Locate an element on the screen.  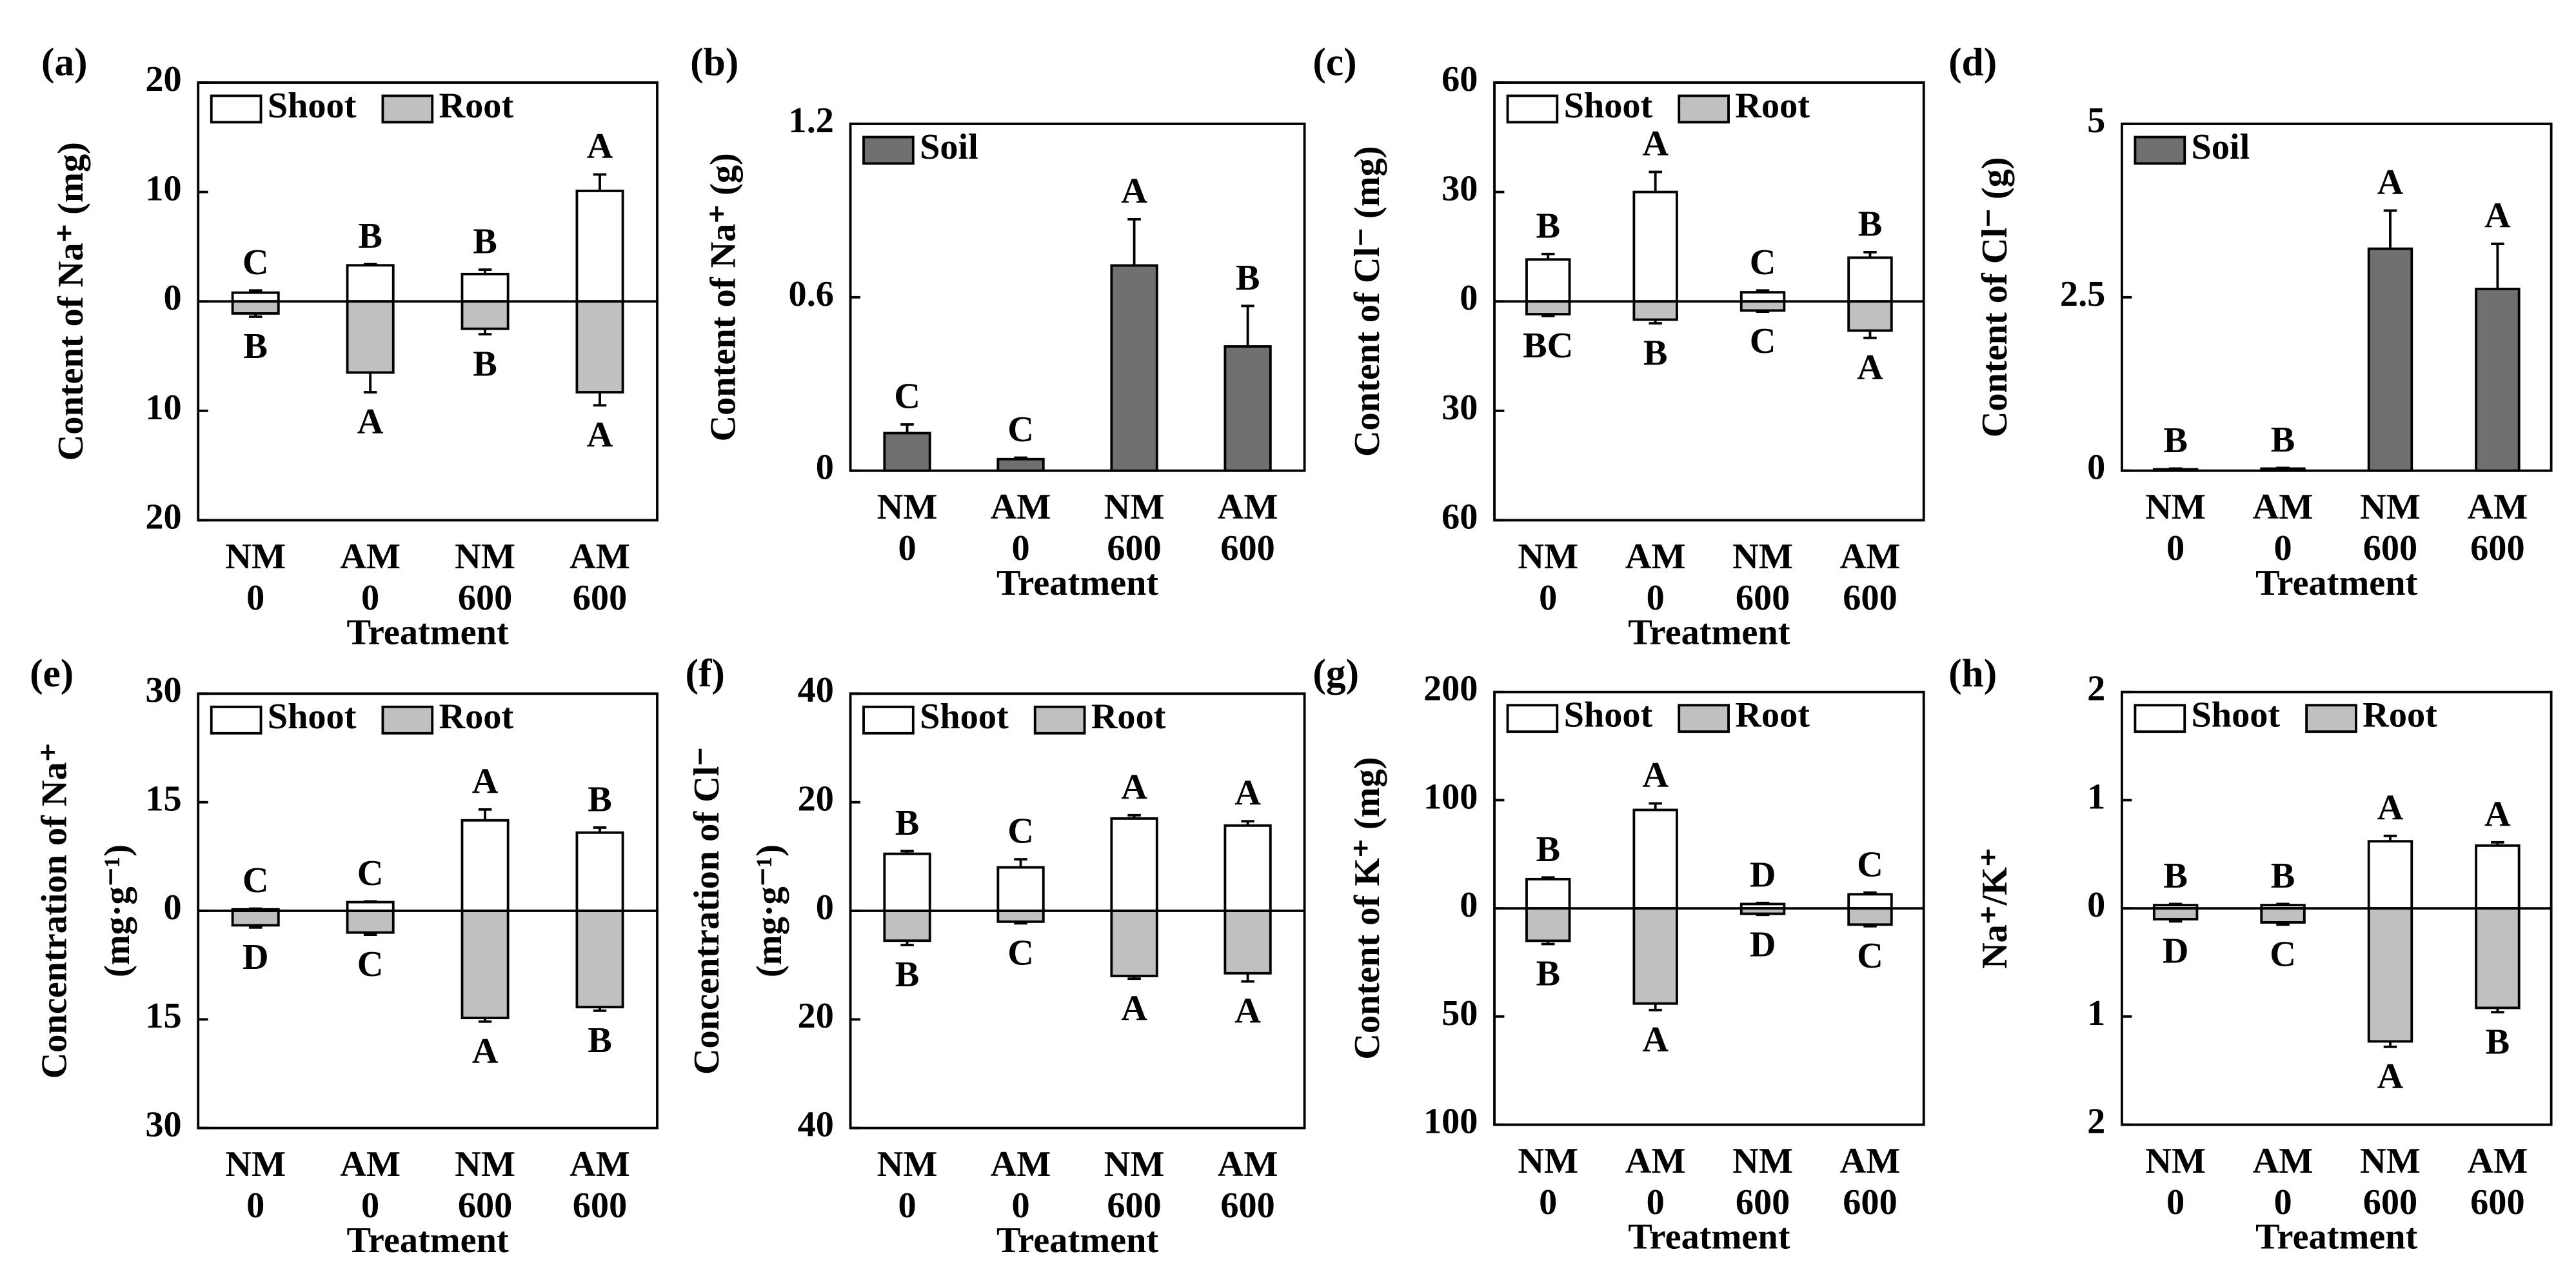
y-tick-label: 0.6 is located at coordinates (811, 294).